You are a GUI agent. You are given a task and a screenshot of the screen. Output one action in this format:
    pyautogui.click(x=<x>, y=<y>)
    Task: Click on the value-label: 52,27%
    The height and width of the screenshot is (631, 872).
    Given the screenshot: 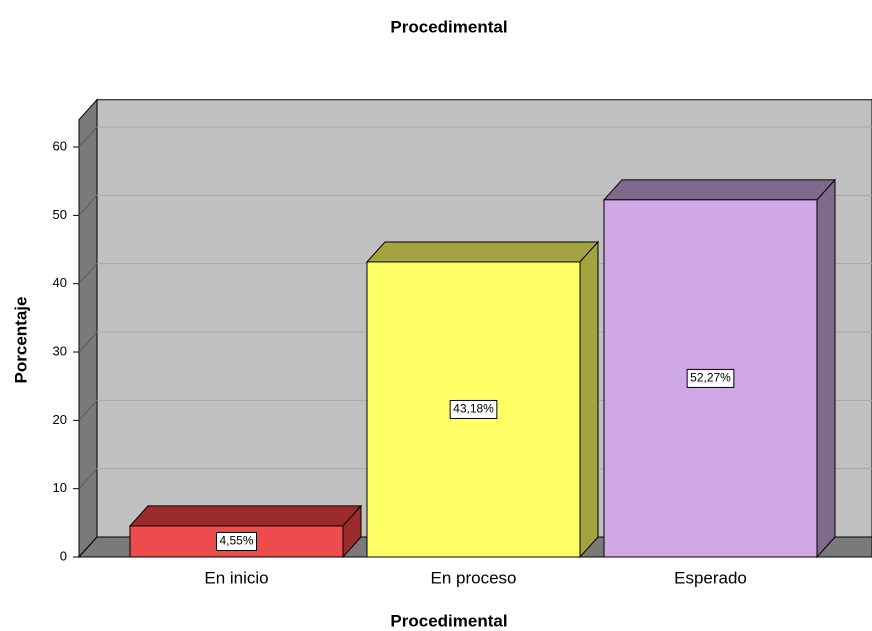 What is the action you would take?
    pyautogui.click(x=710, y=378)
    